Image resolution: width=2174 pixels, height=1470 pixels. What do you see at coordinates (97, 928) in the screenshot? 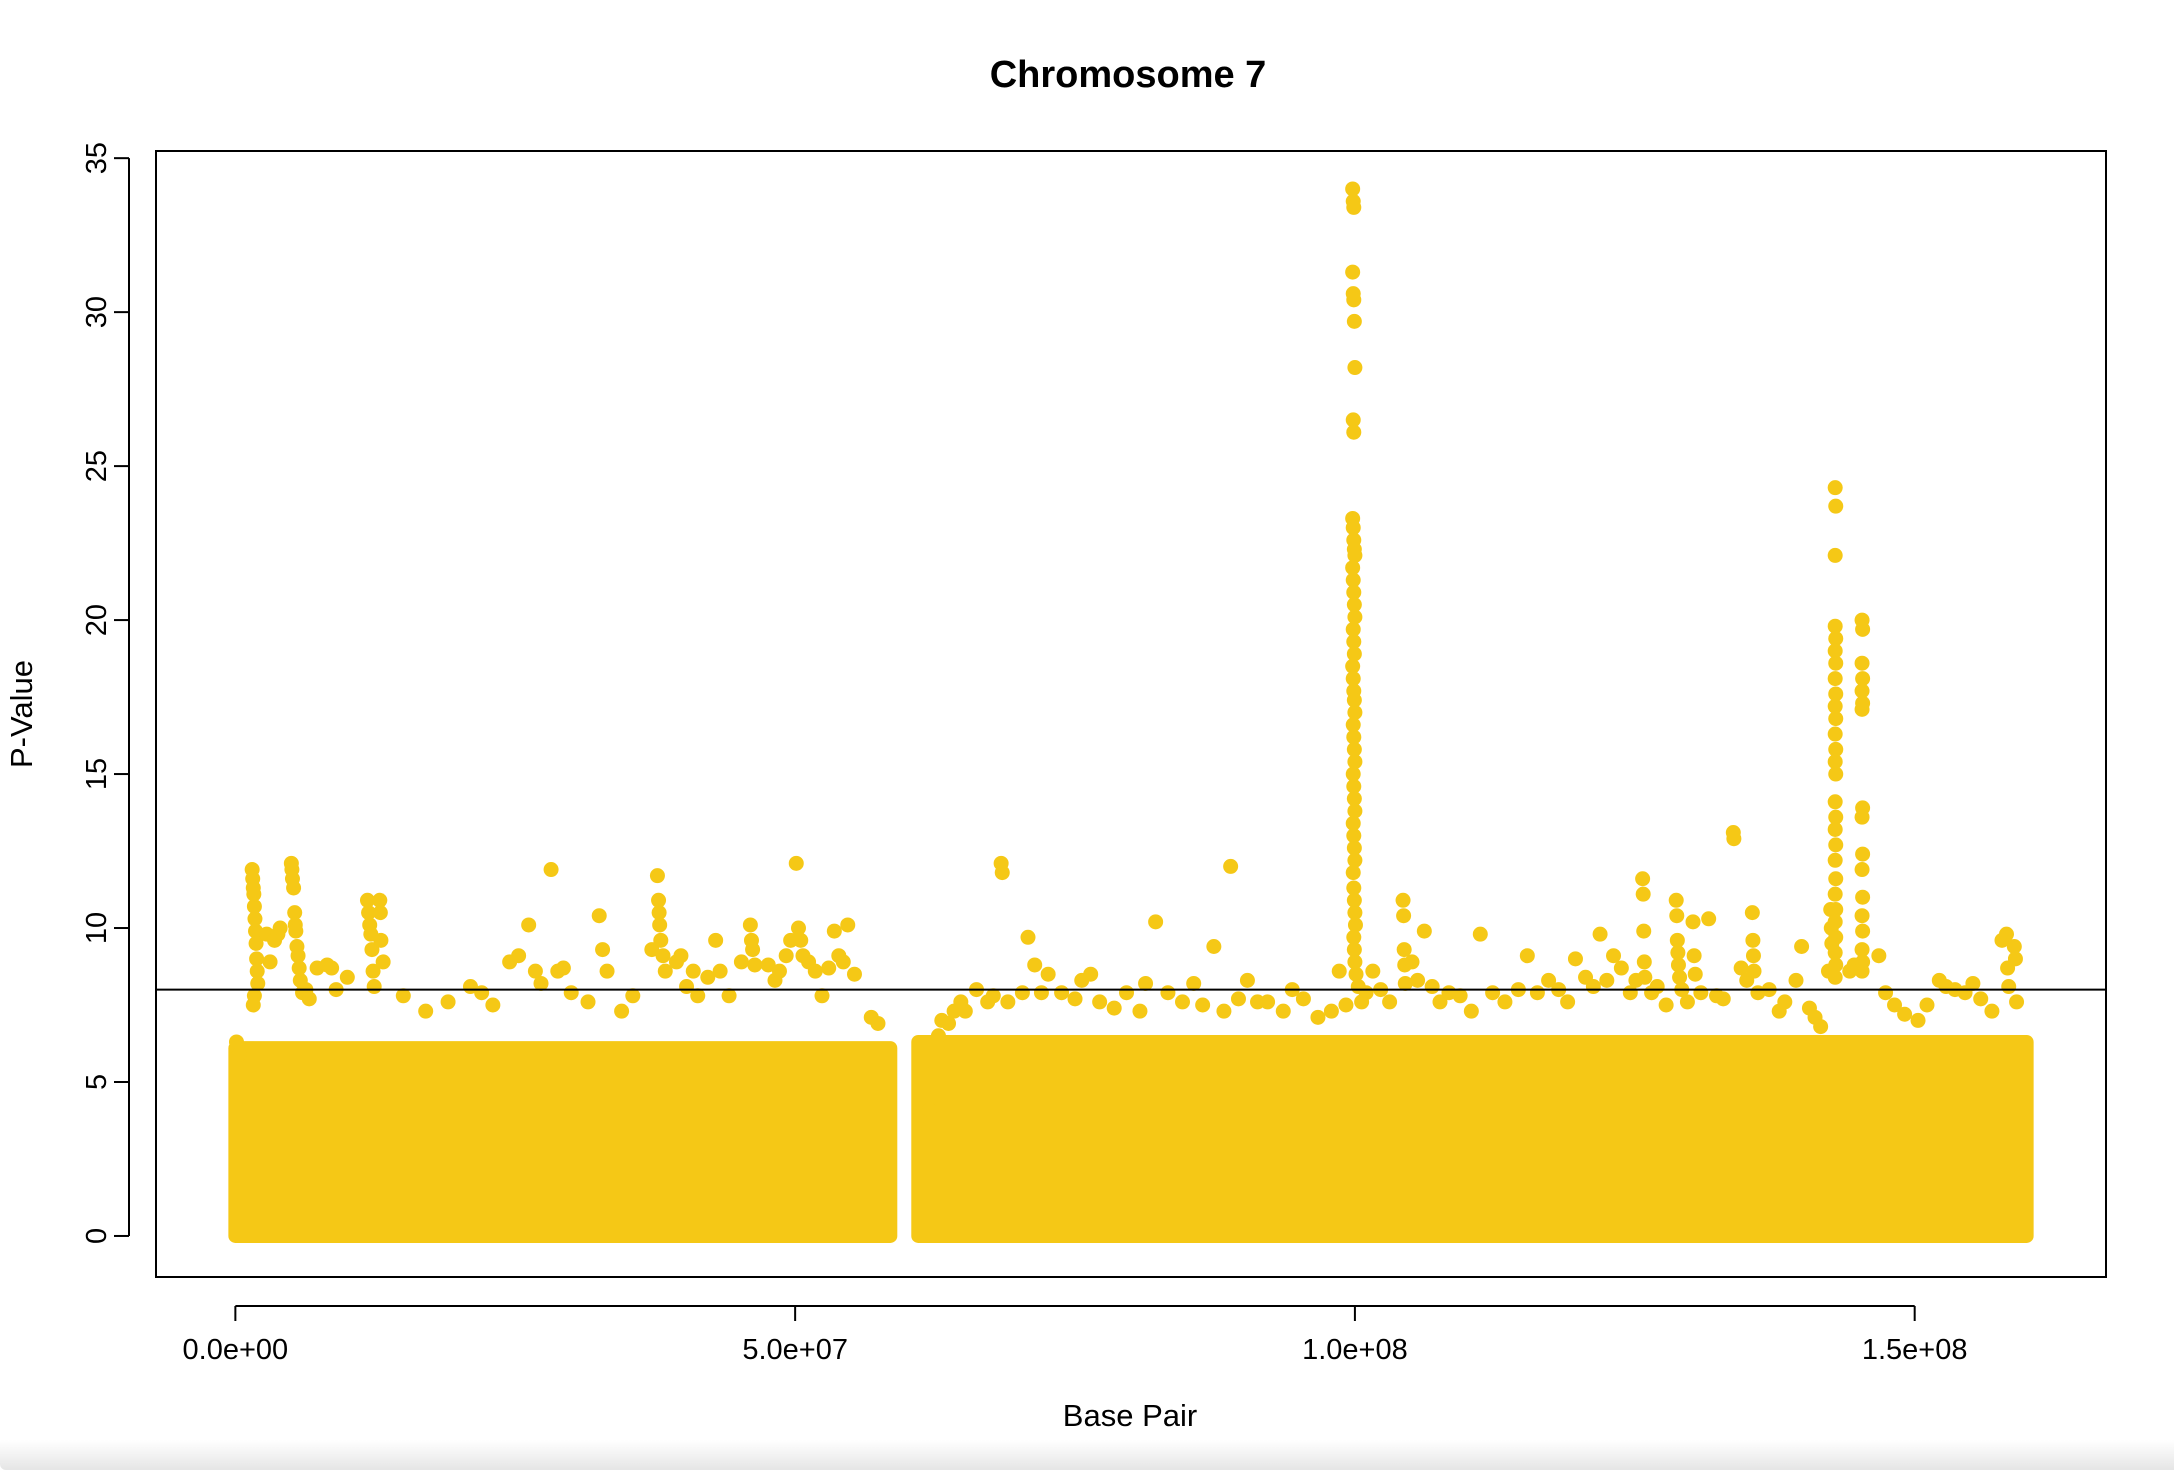
I see `y-tick-label: 10` at bounding box center [97, 928].